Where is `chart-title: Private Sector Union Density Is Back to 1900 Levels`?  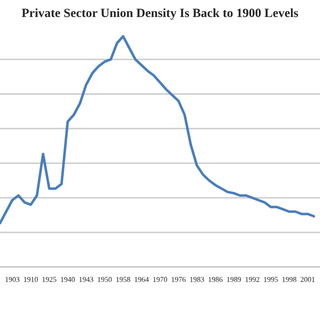
chart-title: Private Sector Union Density Is Back to 1900 Levels is located at coordinates (160, 14).